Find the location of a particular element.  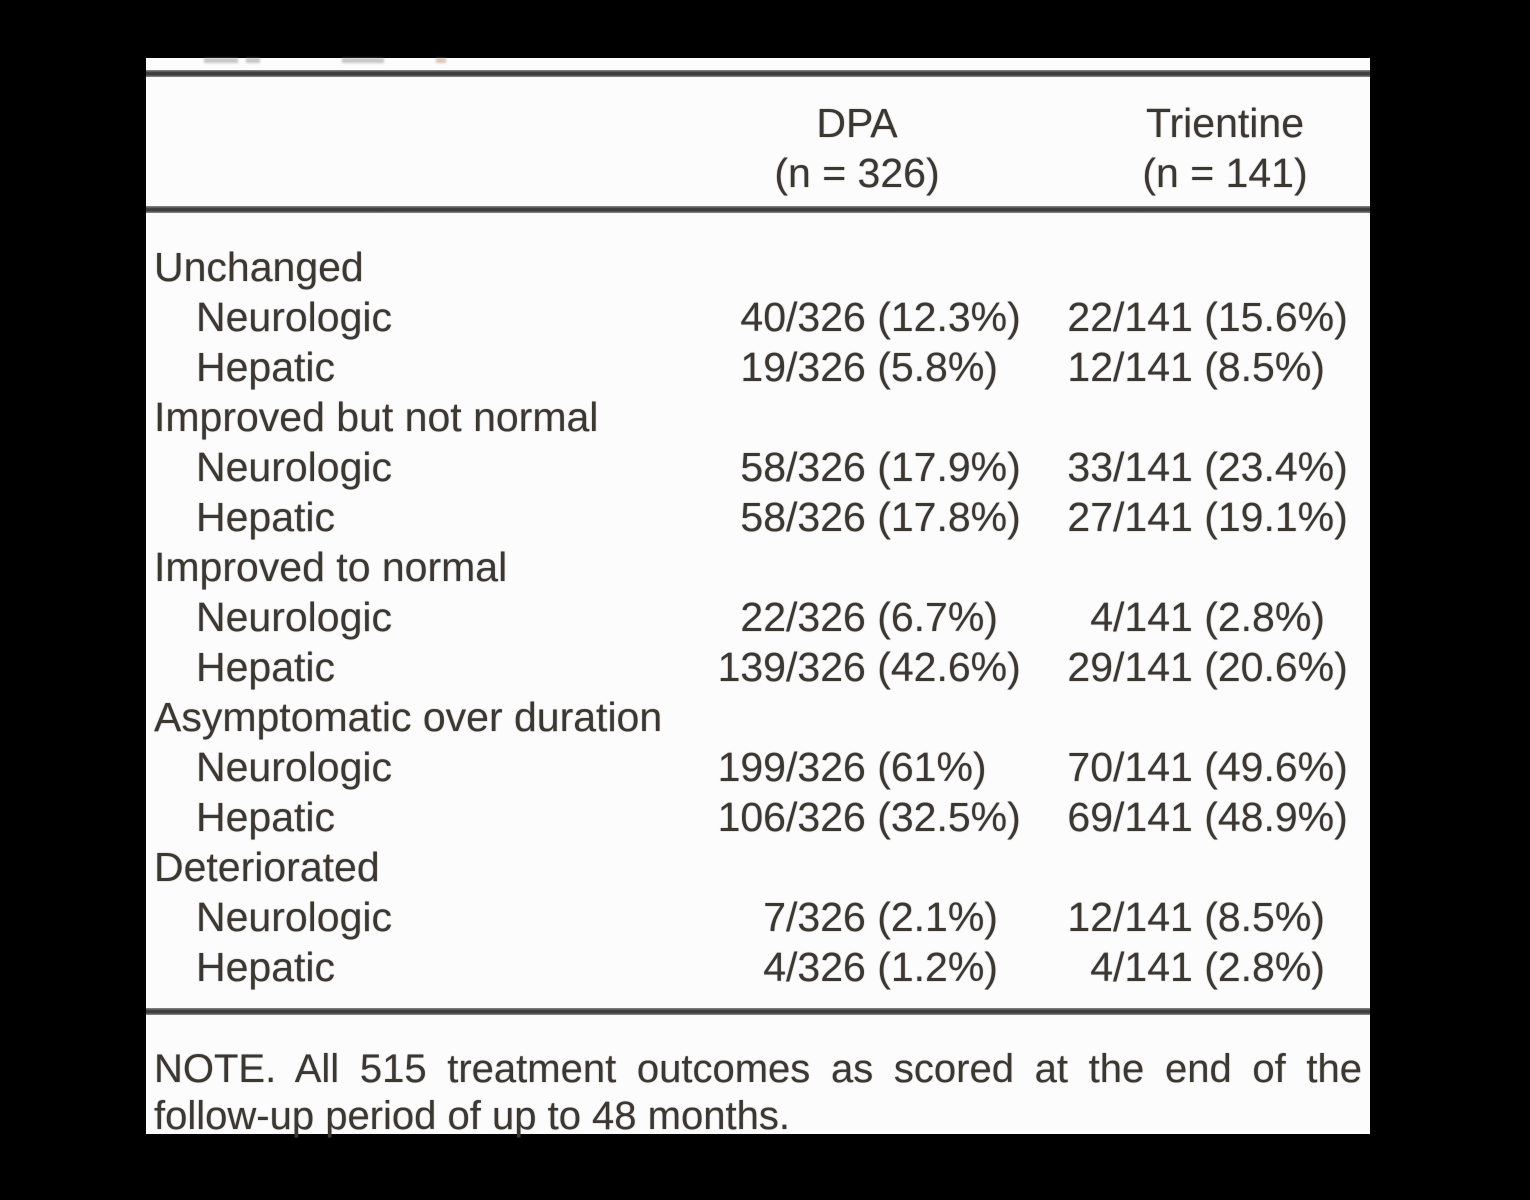

note-line-2: follow-up period of up to 48 months. is located at coordinates (472, 1116).